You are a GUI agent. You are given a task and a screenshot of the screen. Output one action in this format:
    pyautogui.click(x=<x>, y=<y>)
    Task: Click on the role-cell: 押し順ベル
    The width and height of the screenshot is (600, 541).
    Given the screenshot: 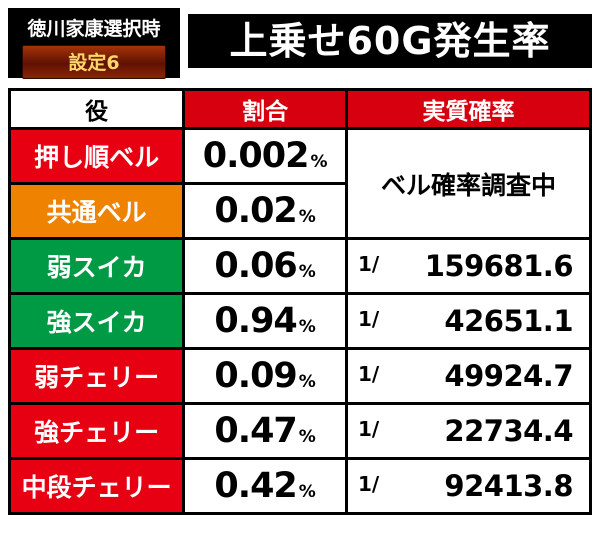 What is the action you would take?
    pyautogui.click(x=96, y=156)
    